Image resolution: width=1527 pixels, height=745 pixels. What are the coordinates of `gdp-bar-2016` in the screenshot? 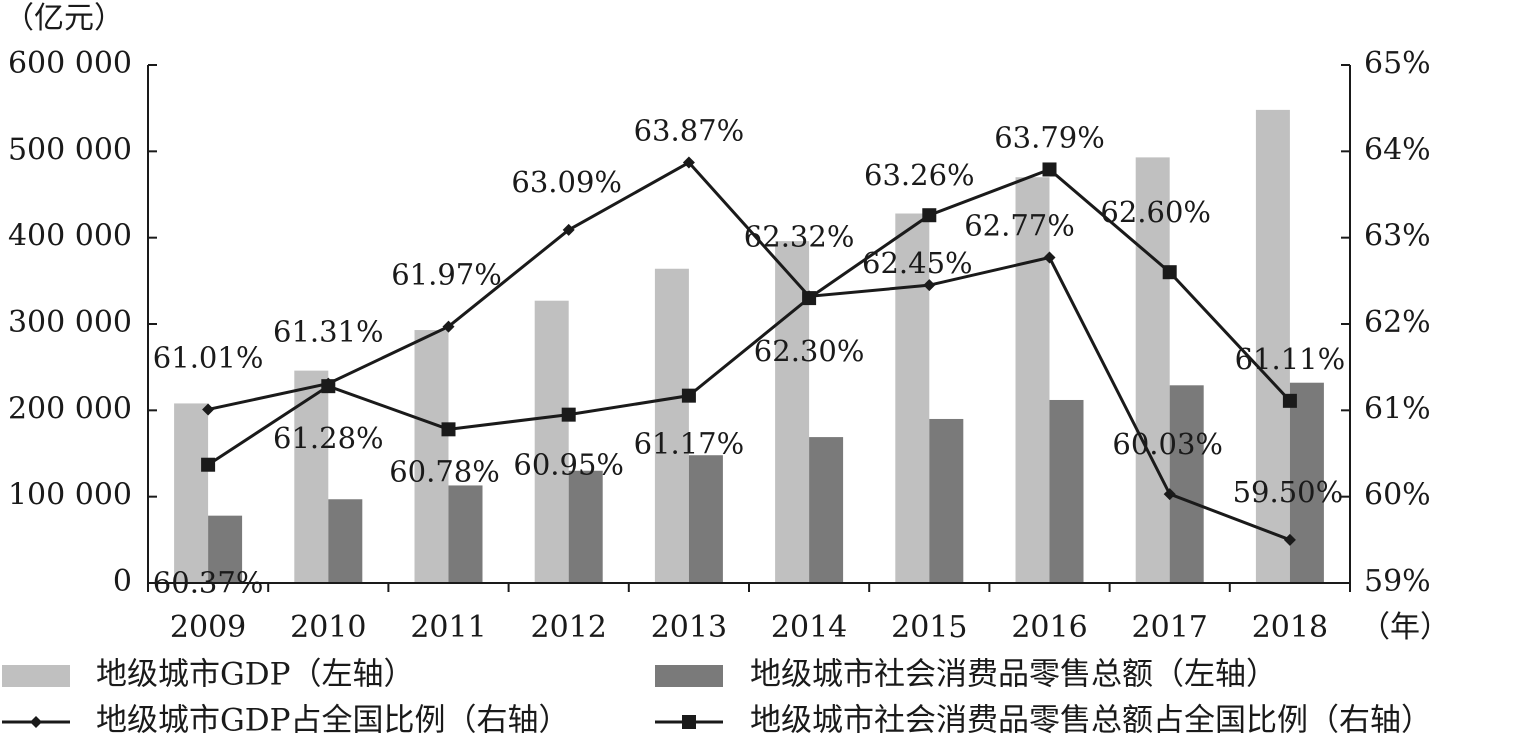 It's located at (1032, 380).